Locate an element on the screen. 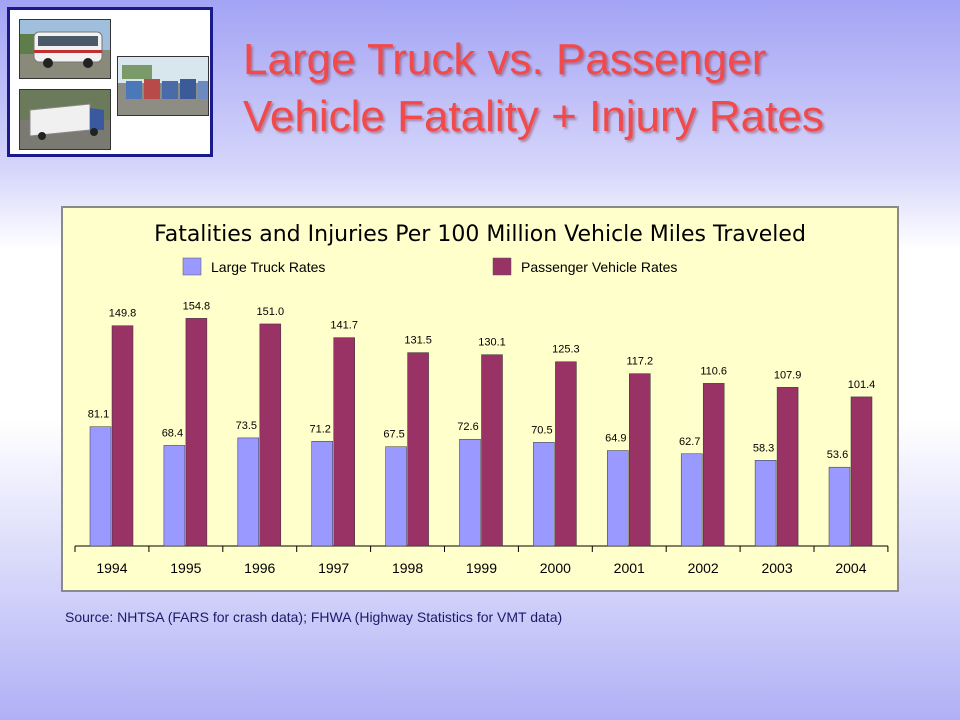 The image size is (960, 720). x-tick-label-2001: 2001 is located at coordinates (629, 568).